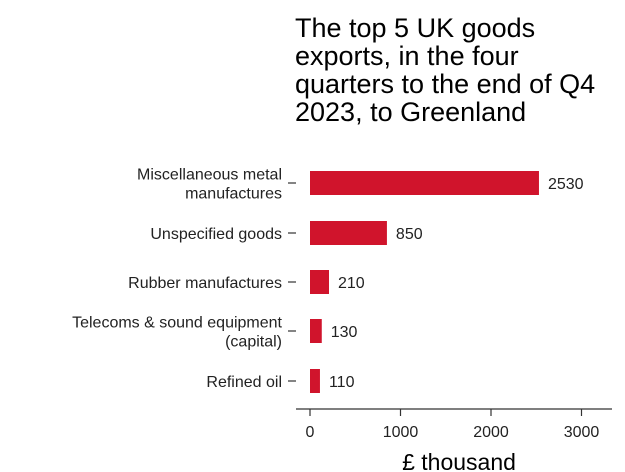 The height and width of the screenshot is (472, 625). What do you see at coordinates (454, 424) in the screenshot?
I see `x-axis: 0 1000 2000 3000` at bounding box center [454, 424].